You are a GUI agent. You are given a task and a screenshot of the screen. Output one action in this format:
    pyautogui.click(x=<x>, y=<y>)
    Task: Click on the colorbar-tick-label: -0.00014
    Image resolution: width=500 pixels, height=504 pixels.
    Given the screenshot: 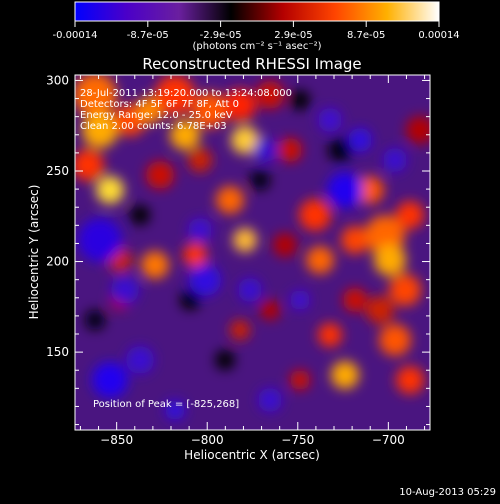 What is the action you would take?
    pyautogui.click(x=75, y=35)
    